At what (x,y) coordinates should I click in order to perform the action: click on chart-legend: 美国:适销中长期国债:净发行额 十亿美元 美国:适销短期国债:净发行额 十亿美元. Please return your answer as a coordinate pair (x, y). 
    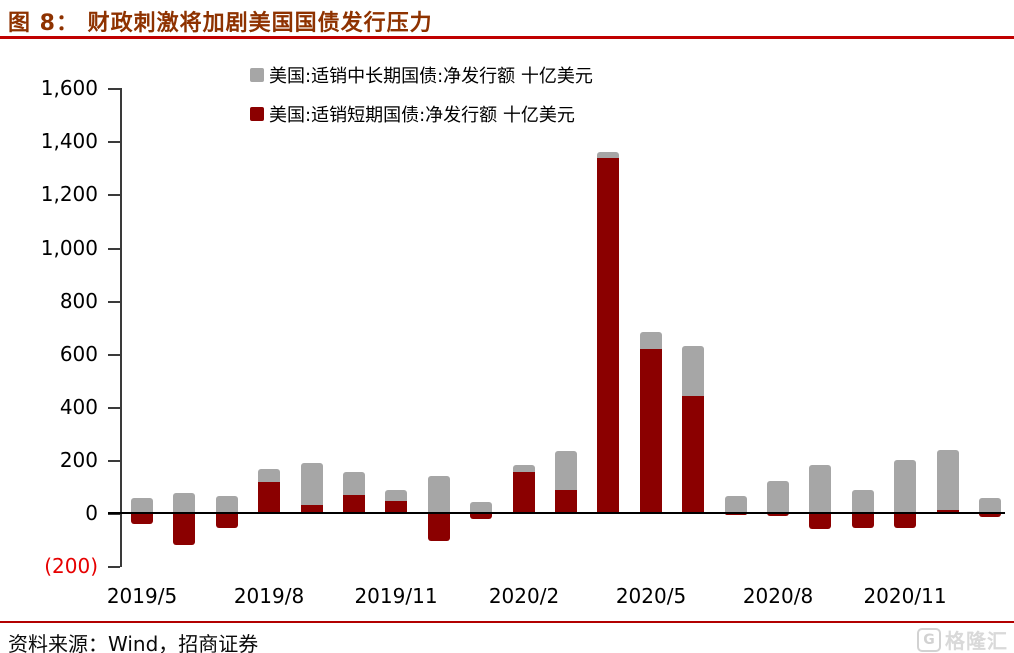
    Looking at the image, I should click on (421, 101).